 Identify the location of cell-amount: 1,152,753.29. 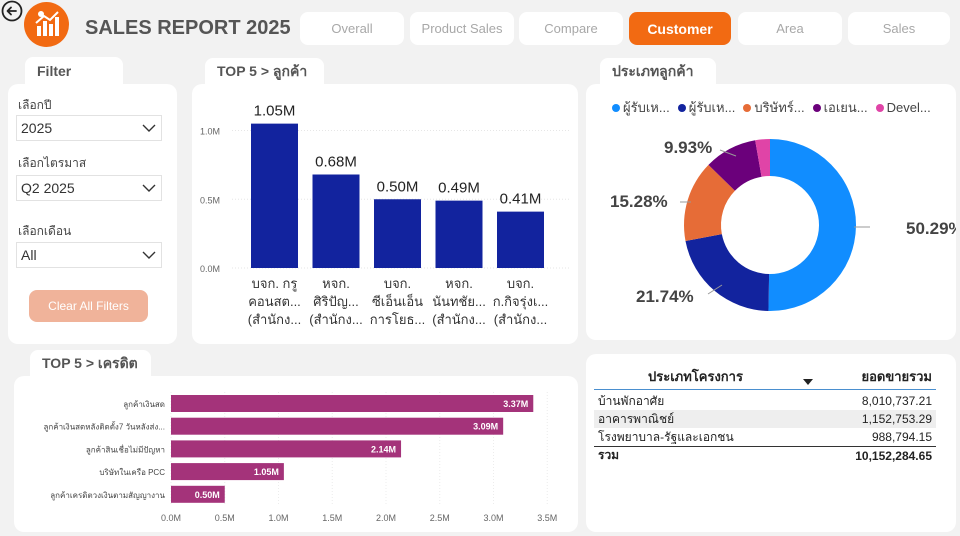
(896, 419).